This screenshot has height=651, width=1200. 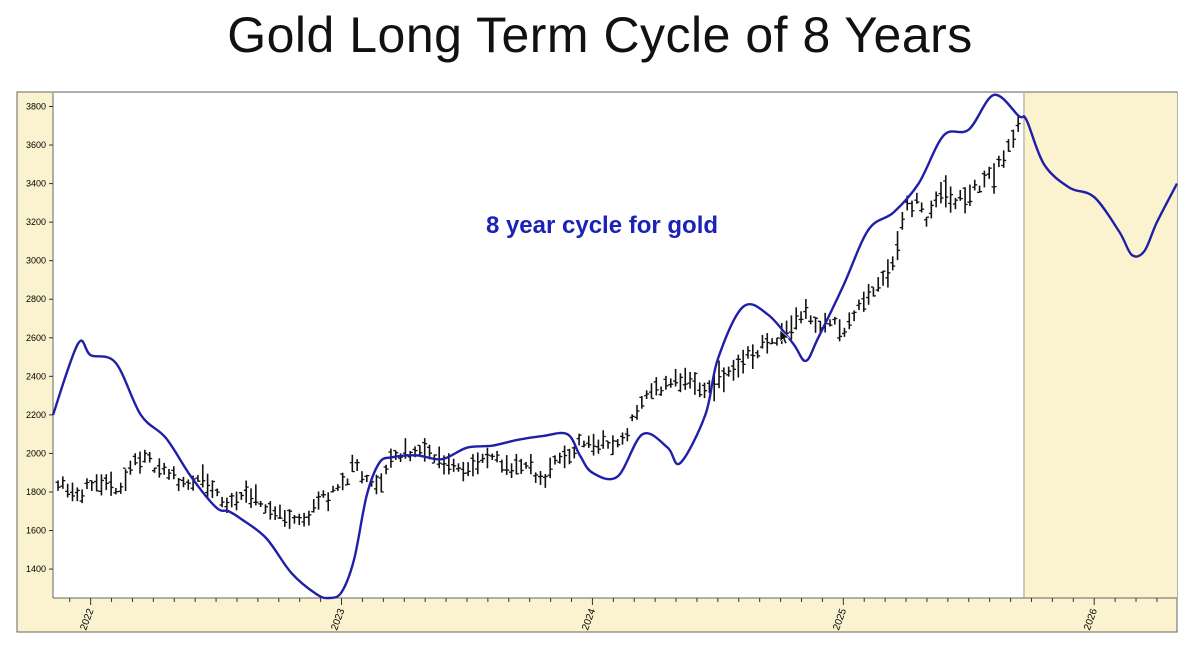 I want to click on forecast-area, so click(x=1100, y=345).